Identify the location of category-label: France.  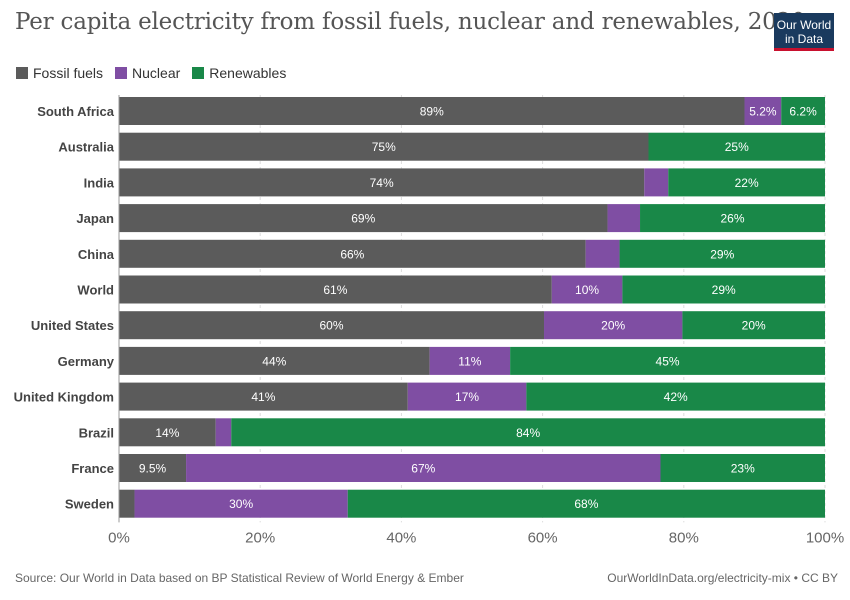
(92, 468).